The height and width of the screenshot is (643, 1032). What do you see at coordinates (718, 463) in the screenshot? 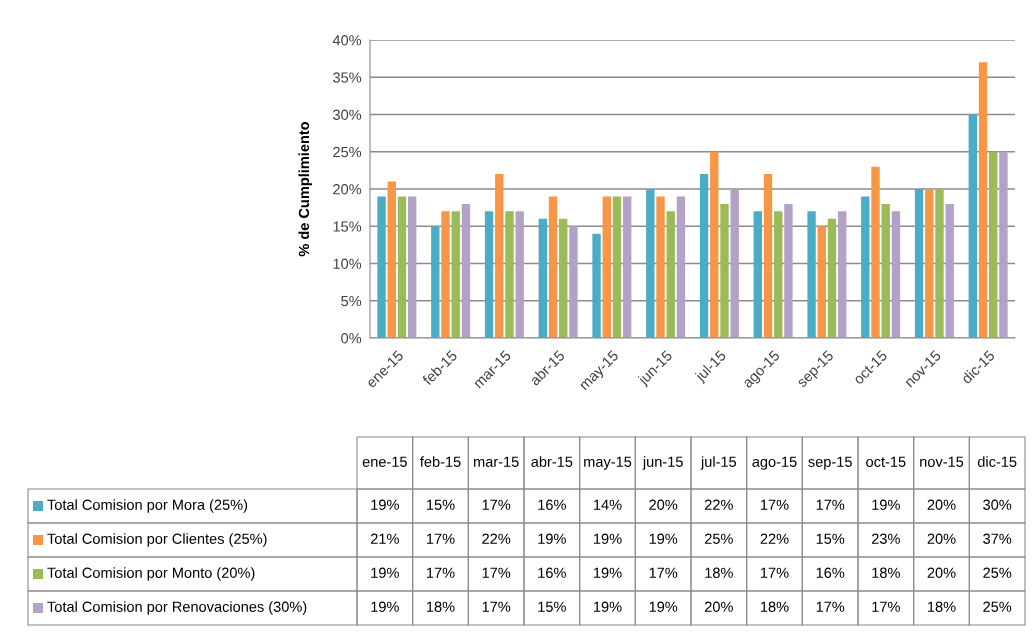
I see `category-label: jul-15` at bounding box center [718, 463].